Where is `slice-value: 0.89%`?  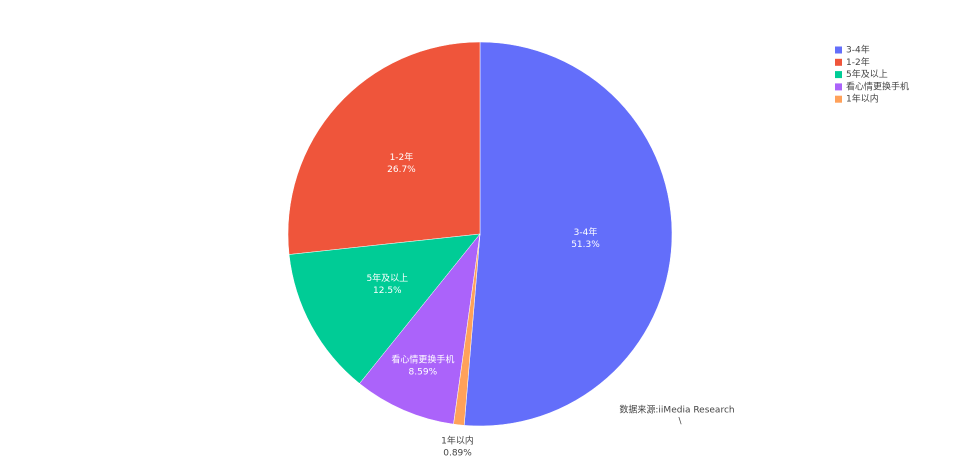 slice-value: 0.89% is located at coordinates (457, 453).